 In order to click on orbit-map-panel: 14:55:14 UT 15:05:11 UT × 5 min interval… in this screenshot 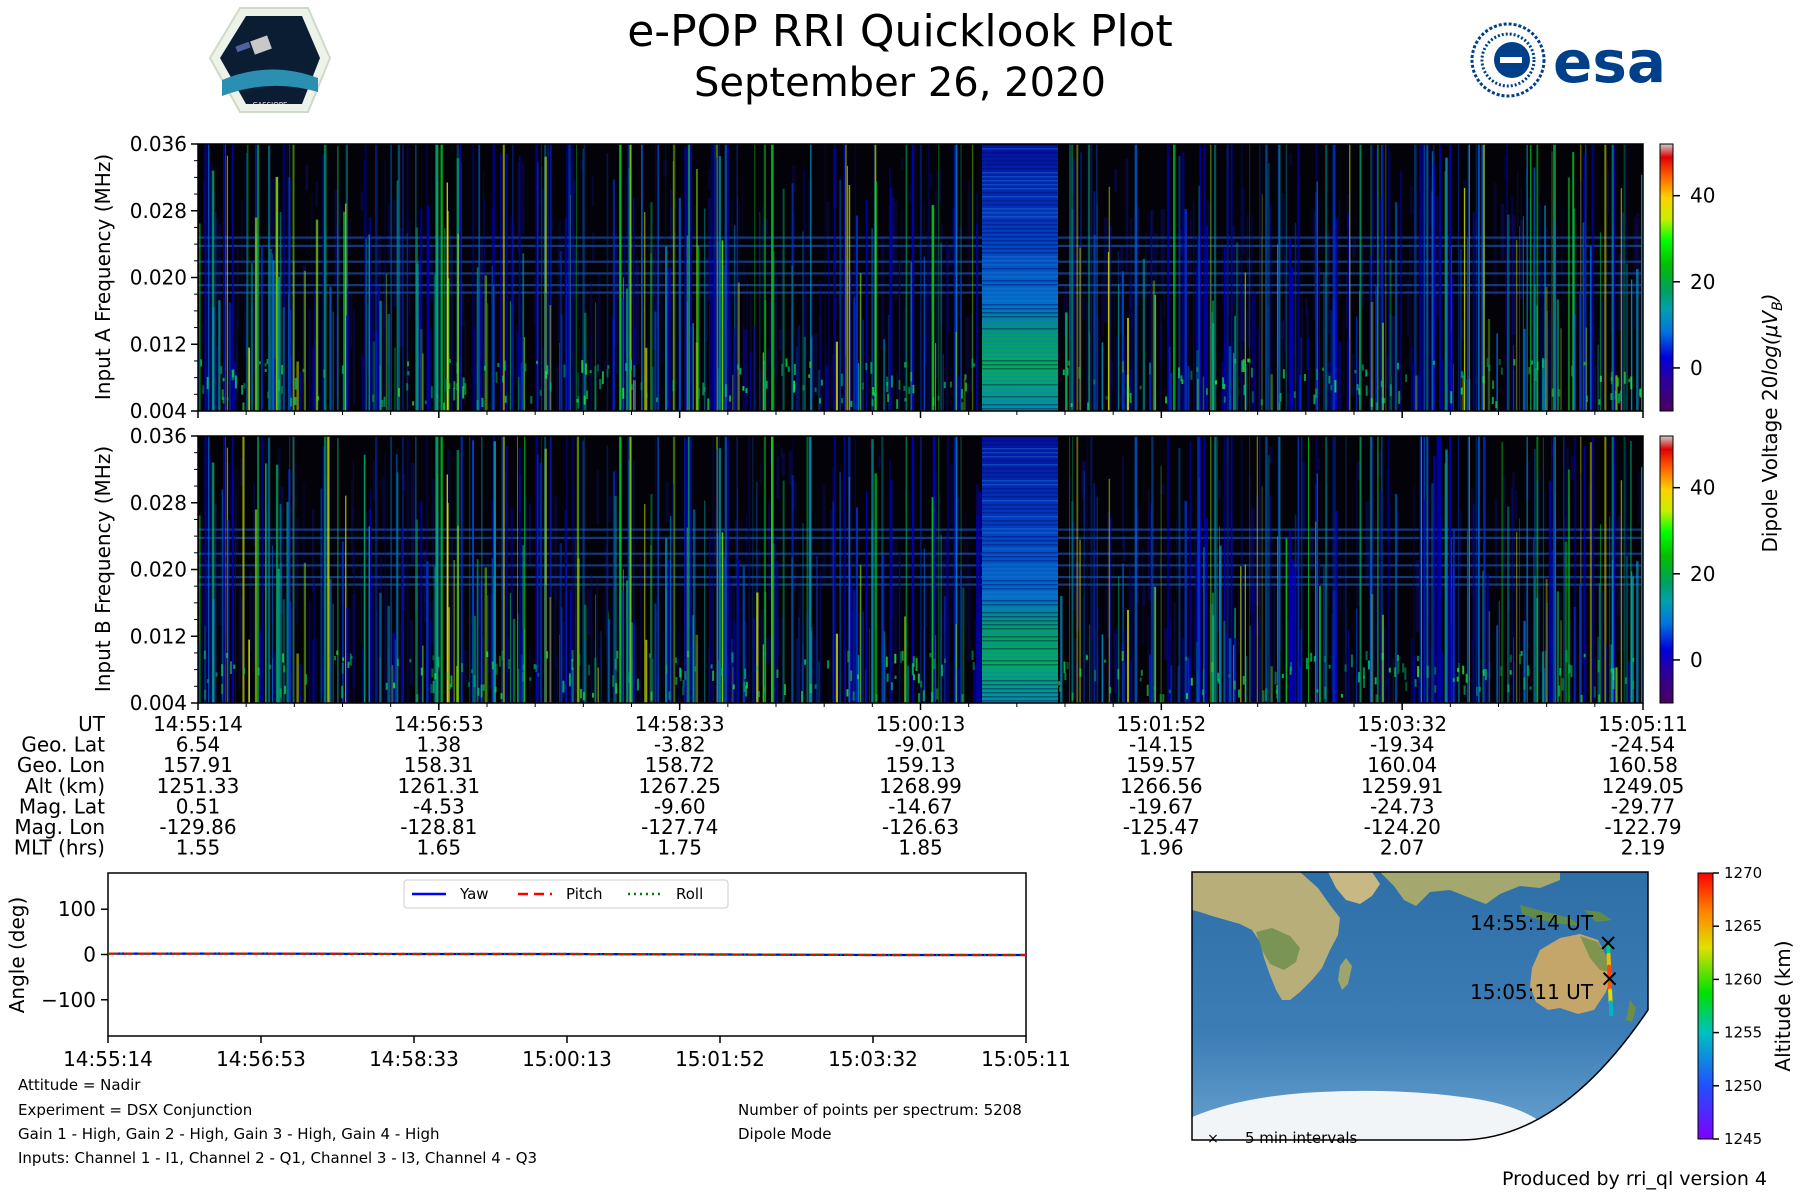, I will do `click(1420, 1009)`.